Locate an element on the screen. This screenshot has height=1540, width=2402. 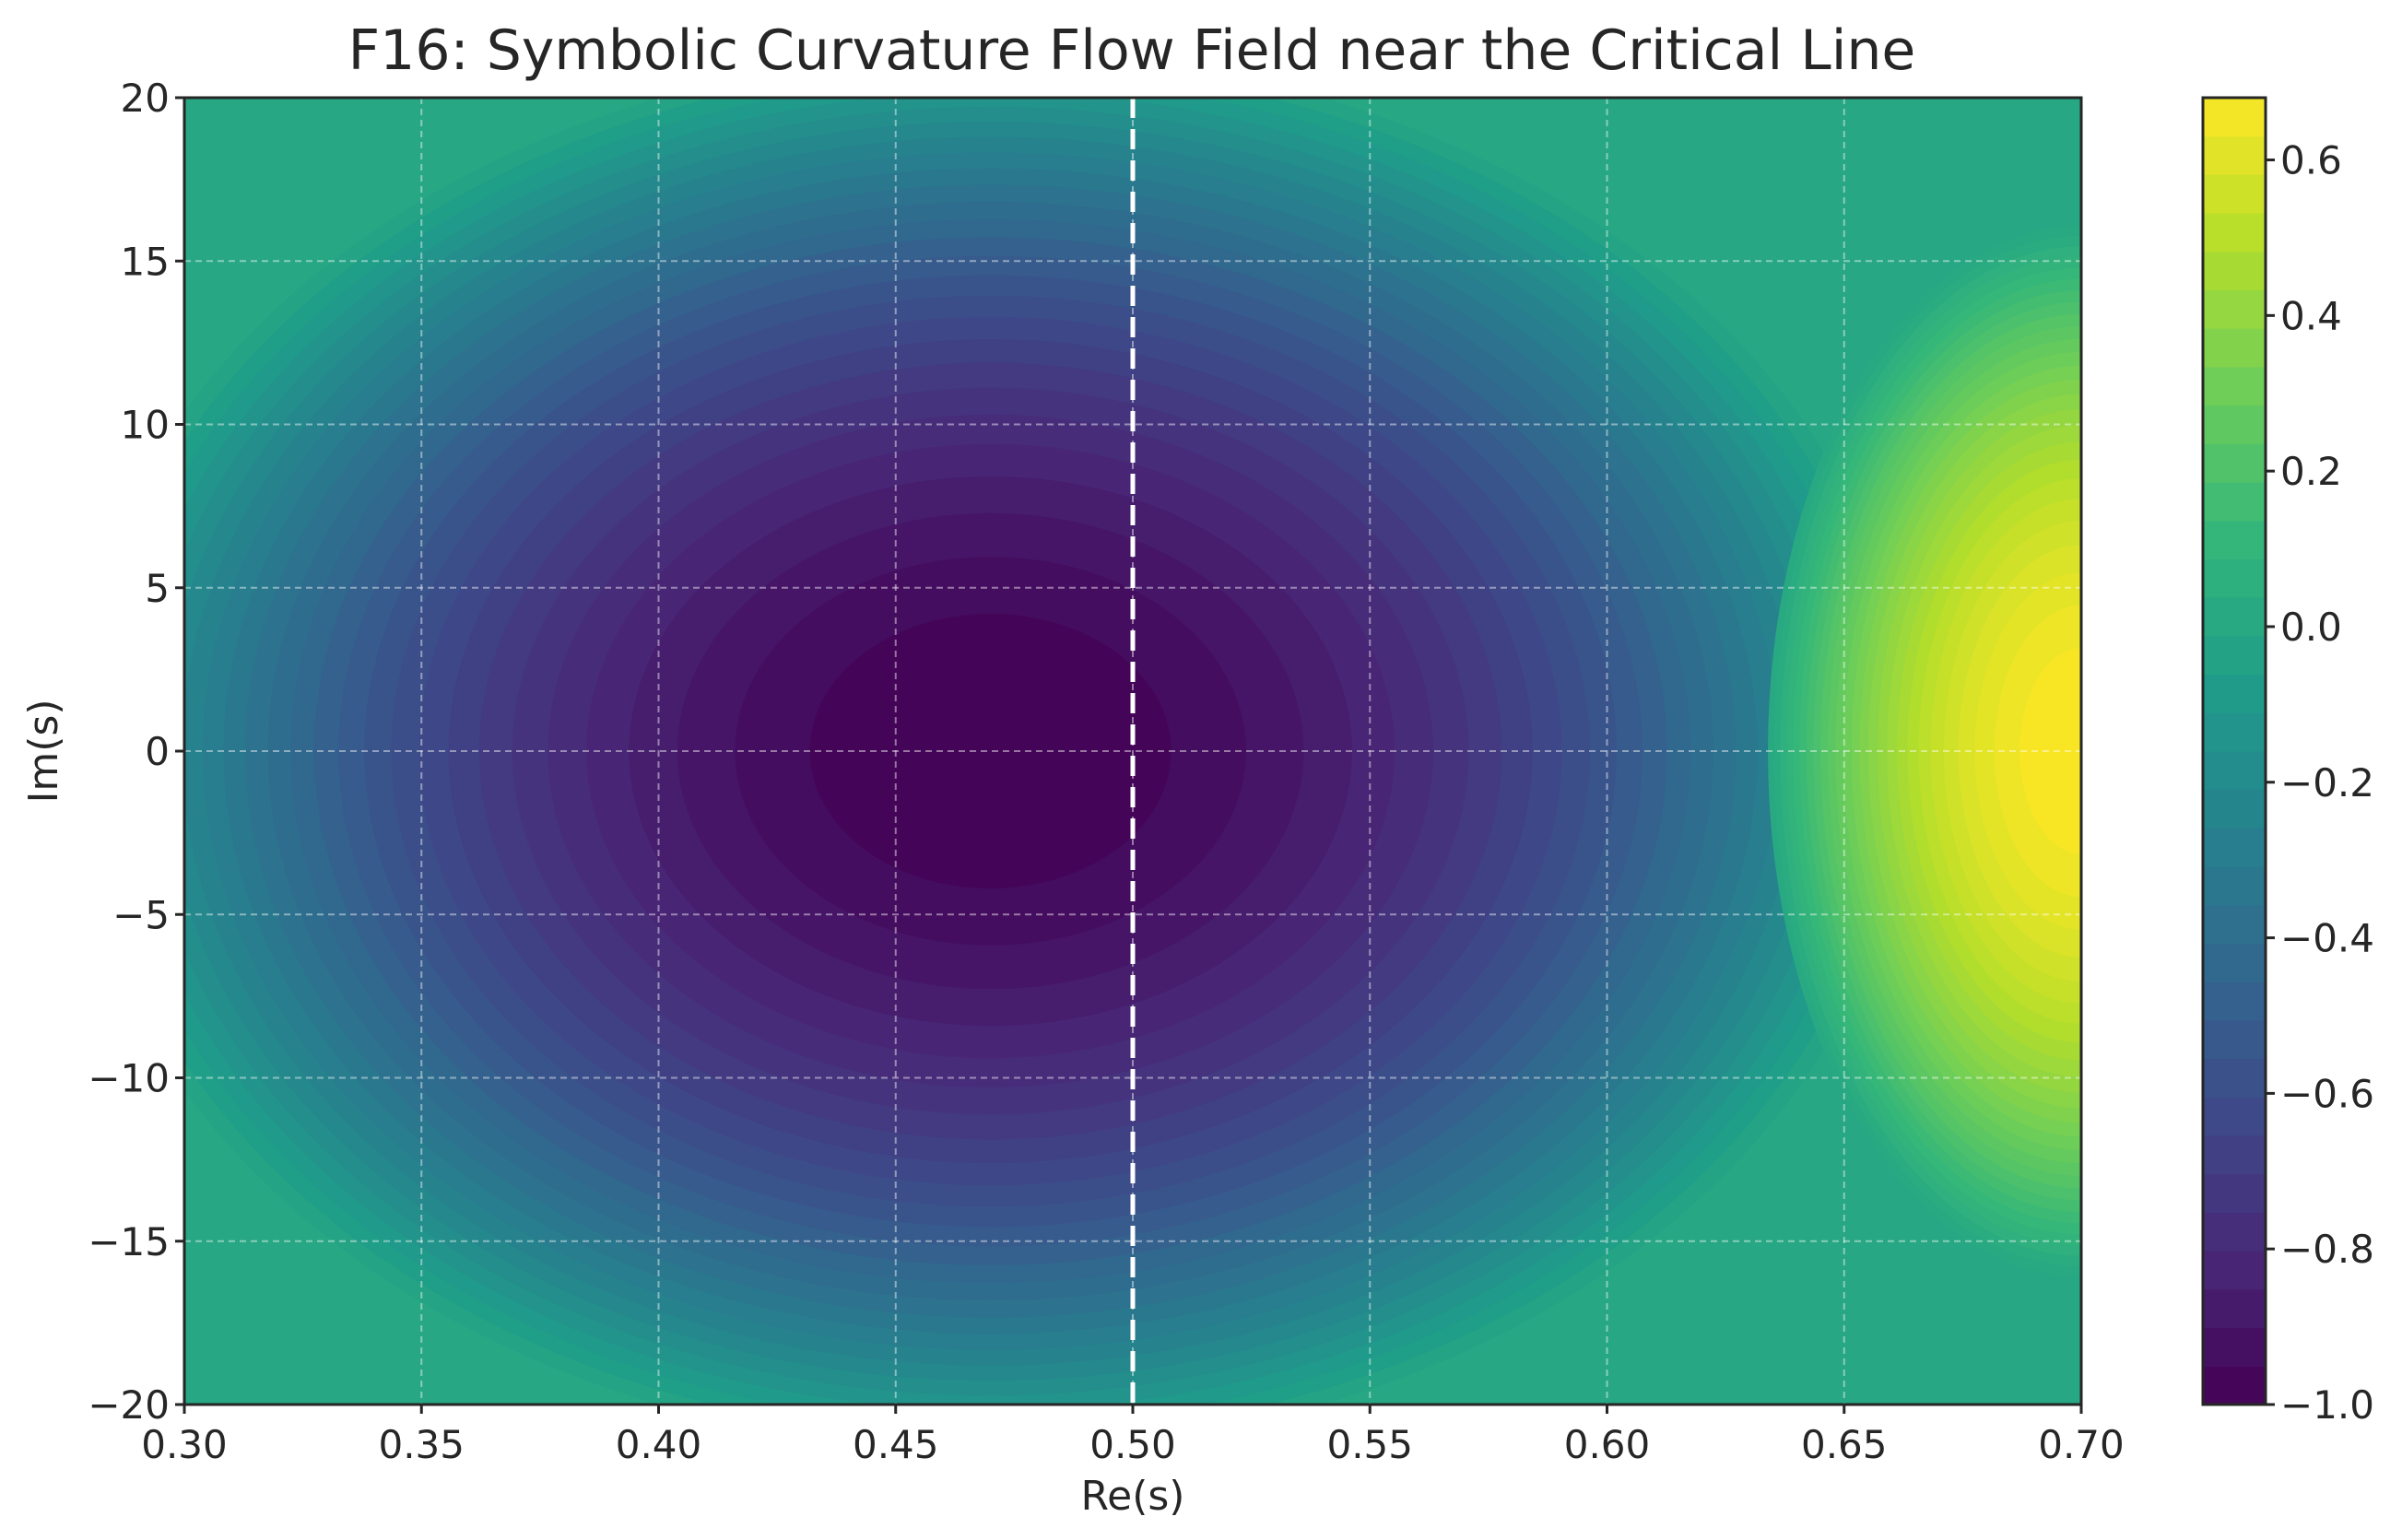
y-tick-label: −5 is located at coordinates (141, 914).